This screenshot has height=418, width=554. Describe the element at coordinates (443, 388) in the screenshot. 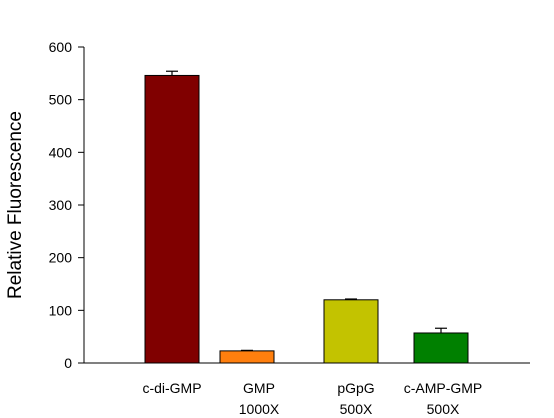

I see `x-category-label: c-AMP-GMP` at that location.